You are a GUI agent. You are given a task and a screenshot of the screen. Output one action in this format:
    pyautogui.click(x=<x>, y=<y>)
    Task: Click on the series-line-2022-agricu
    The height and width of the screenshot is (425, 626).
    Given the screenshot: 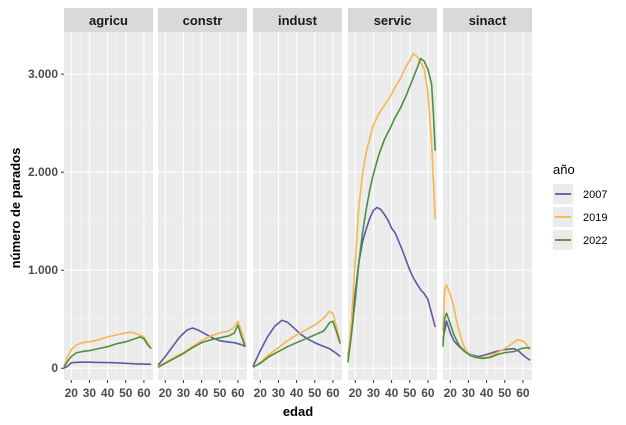 What is the action you would take?
    pyautogui.click(x=107, y=352)
    